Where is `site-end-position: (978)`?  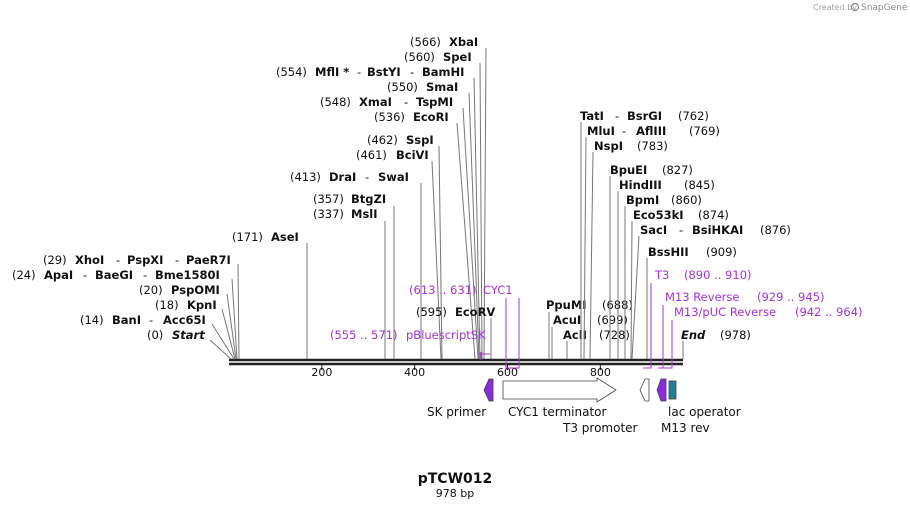
site-end-position: (978) is located at coordinates (735, 335).